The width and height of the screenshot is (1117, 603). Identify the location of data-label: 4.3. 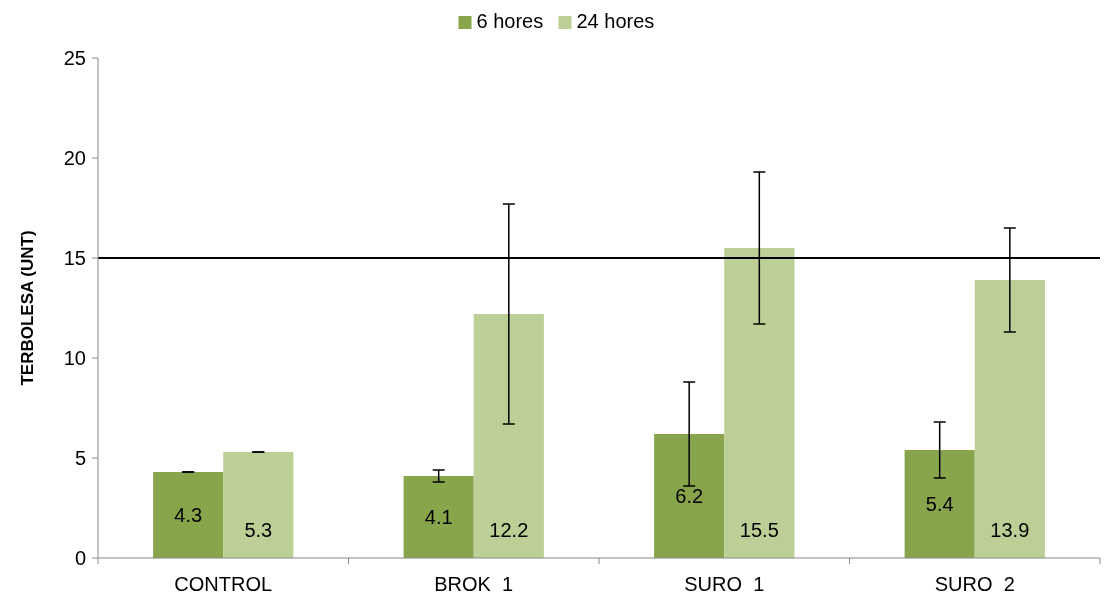
(188, 515).